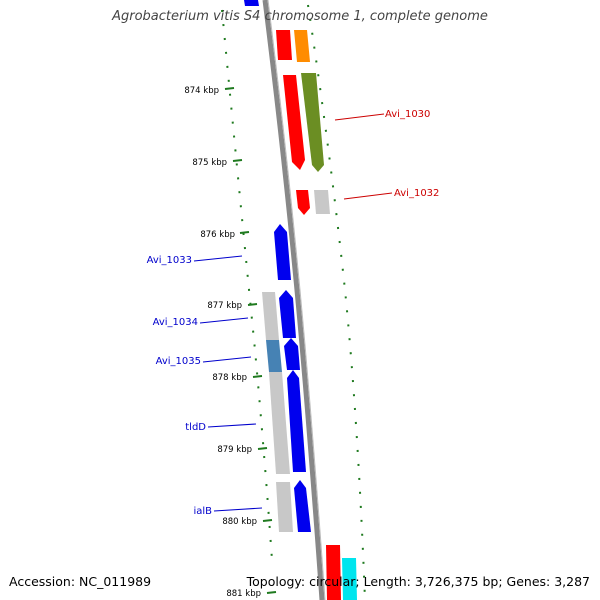 This screenshot has width=600, height=600. What do you see at coordinates (407, 114) in the screenshot?
I see `gene-label-avi-1030: Avi_1030` at bounding box center [407, 114].